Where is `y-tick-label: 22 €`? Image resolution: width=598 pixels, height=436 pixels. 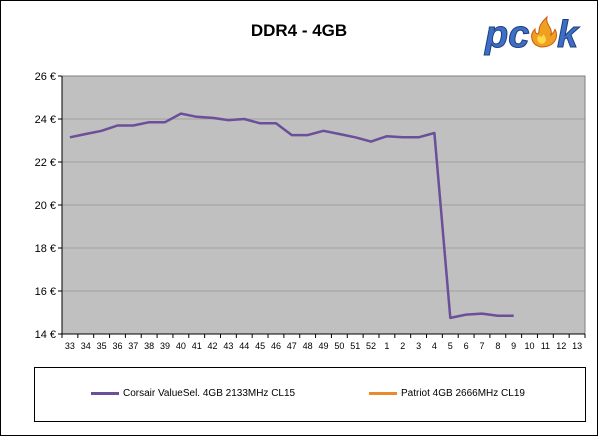 y-tick-label: 22 € is located at coordinates (45, 163).